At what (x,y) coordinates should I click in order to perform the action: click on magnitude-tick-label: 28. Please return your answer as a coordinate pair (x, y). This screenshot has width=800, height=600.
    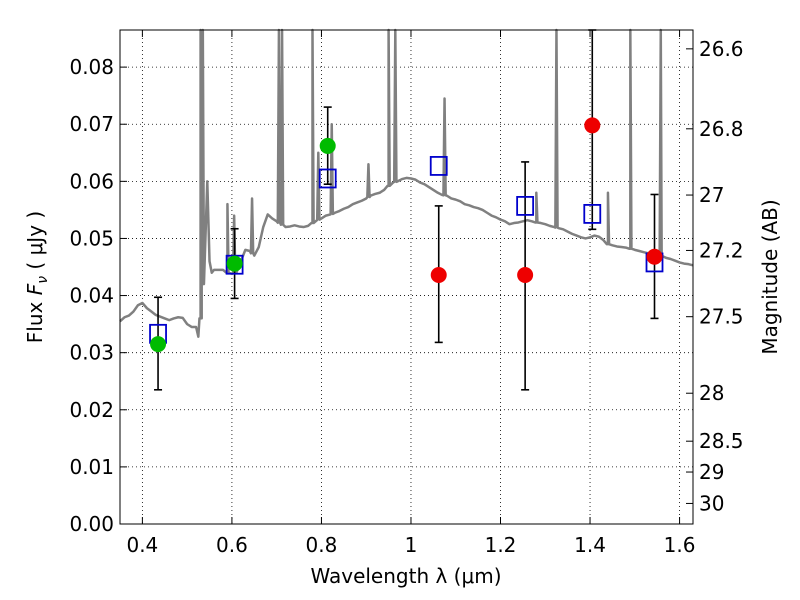
    Looking at the image, I should click on (711, 393).